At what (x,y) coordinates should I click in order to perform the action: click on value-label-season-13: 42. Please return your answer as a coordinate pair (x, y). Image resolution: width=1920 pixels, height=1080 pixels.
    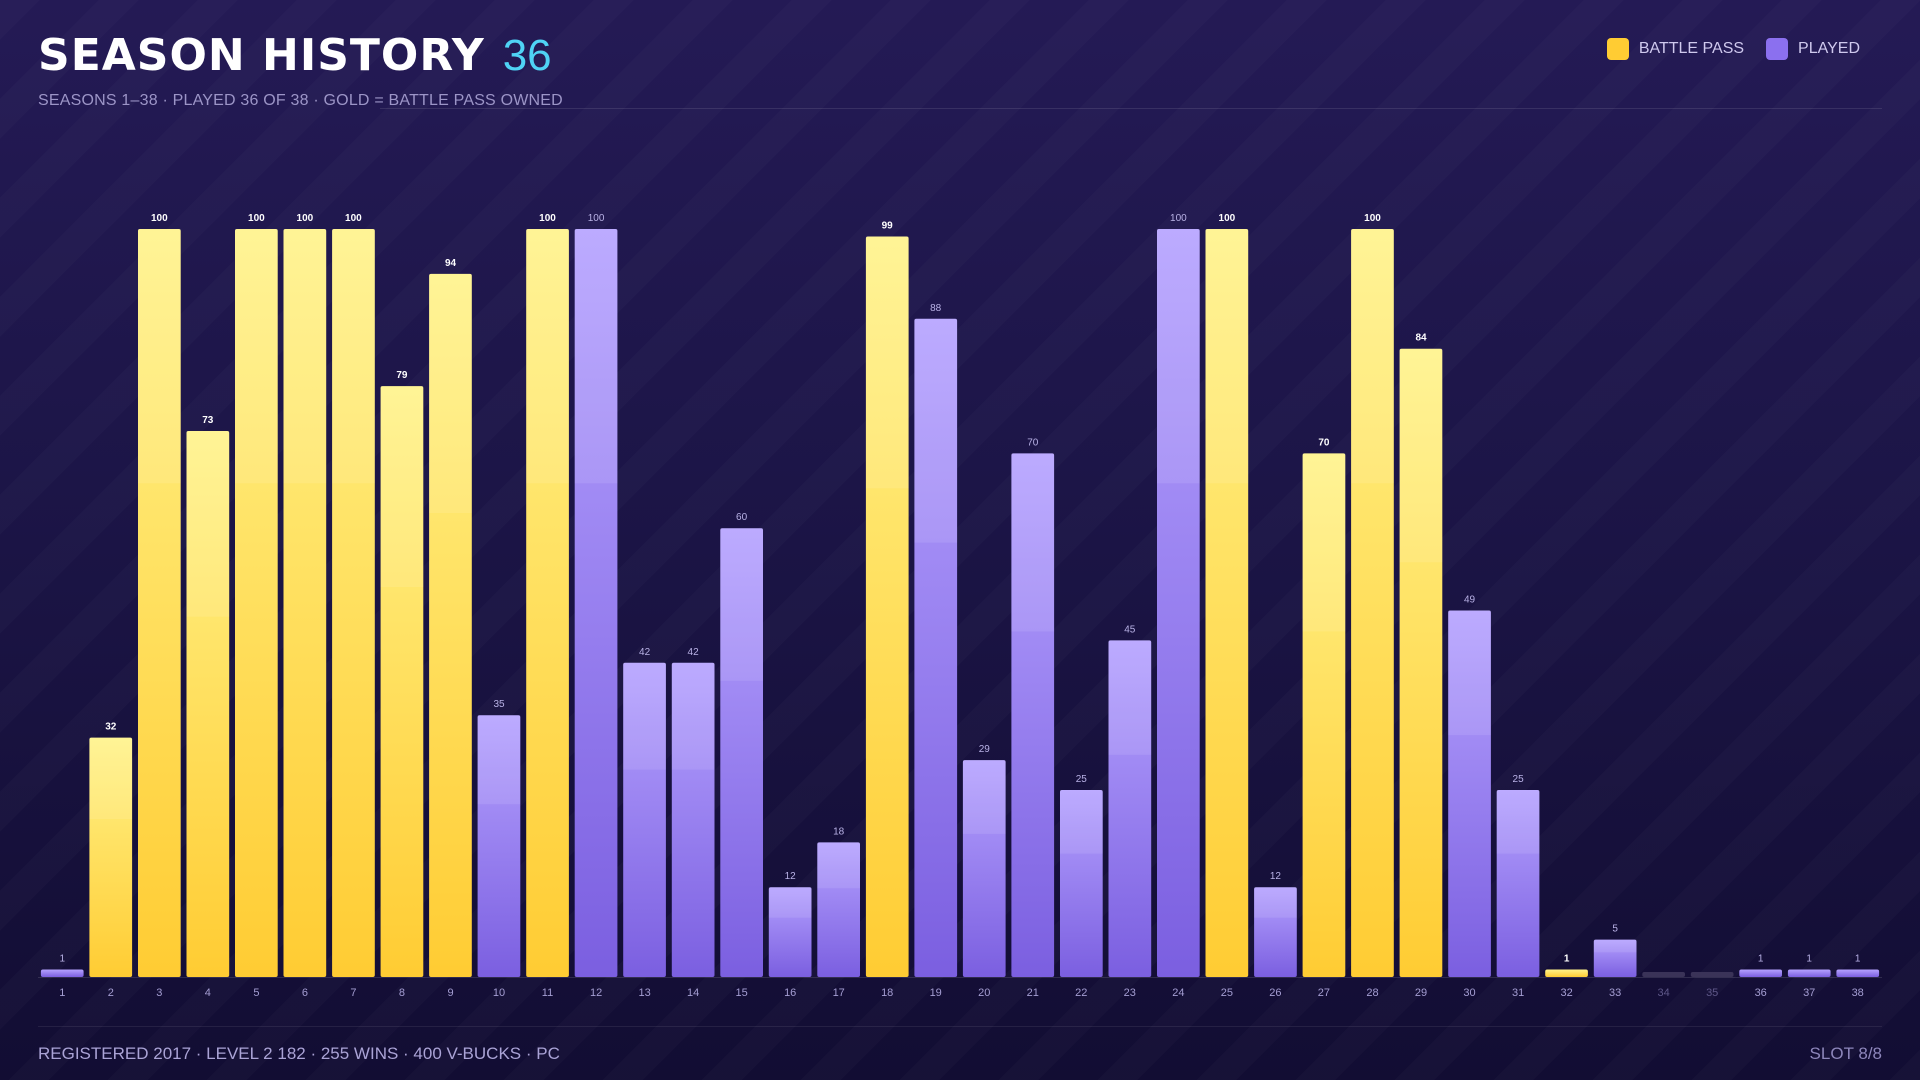
    Looking at the image, I should click on (645, 652).